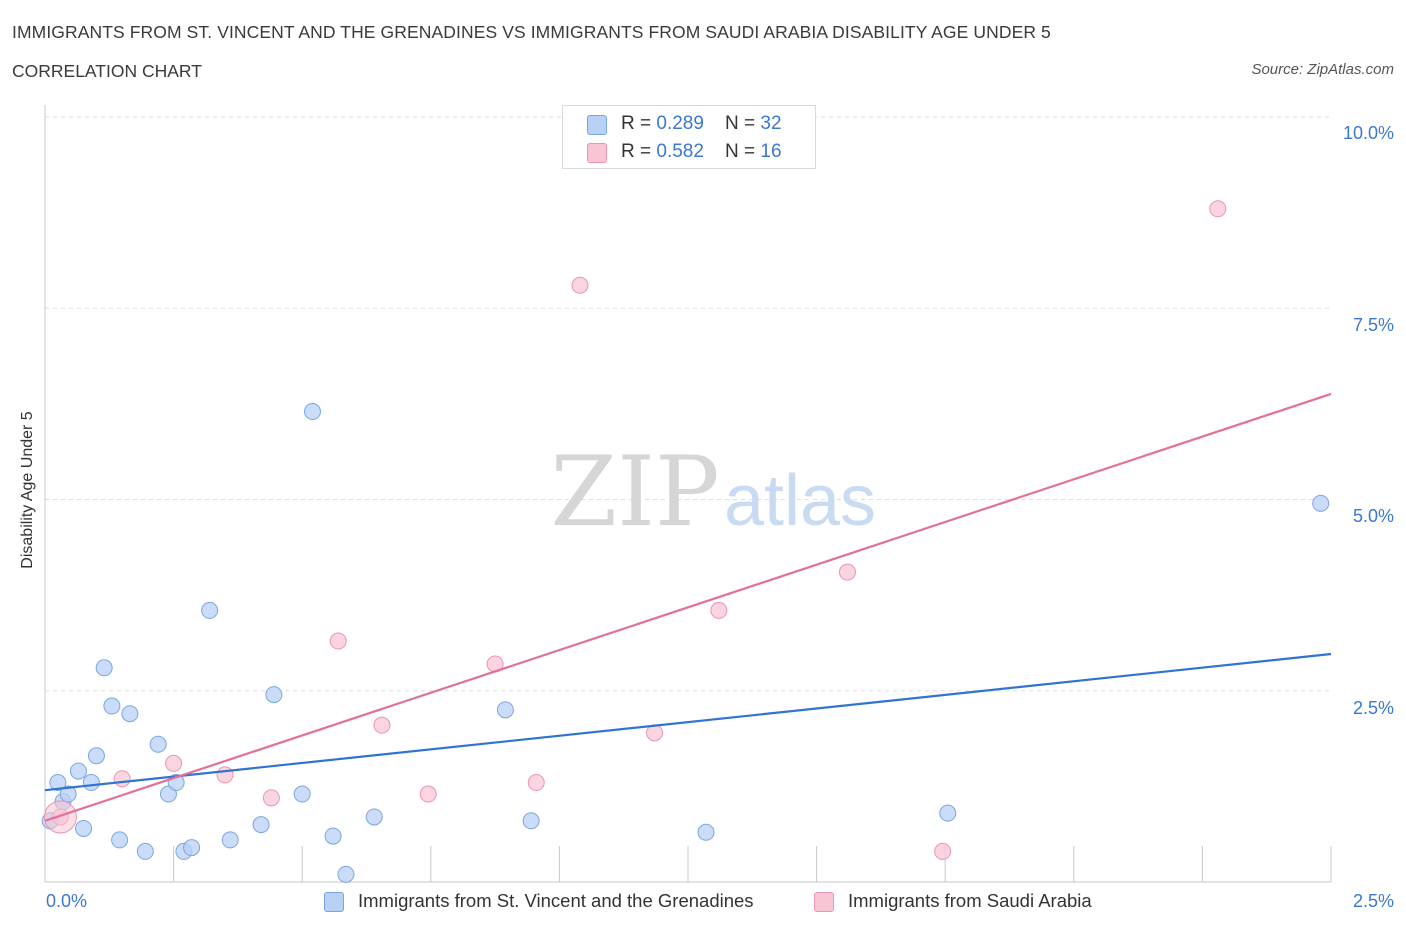  I want to click on x-tick-label-min: 0.0%, so click(67, 901).